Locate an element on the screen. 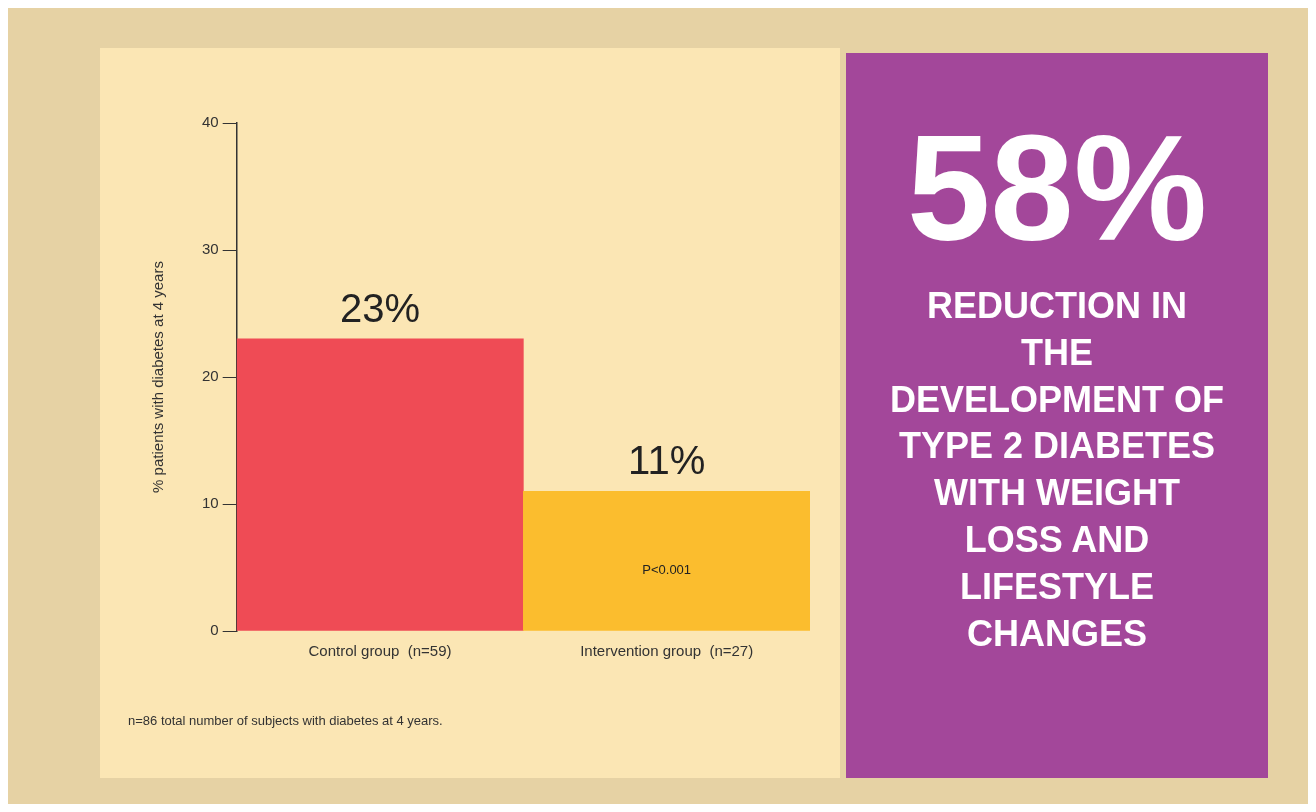  text: REDUCTION IN THE DEVELOPMENT OF TYPE 2 DIABETES WITH WEIGHT LOSS AND LIFESTYLE CHANGES is located at coordinates (1057, 470).